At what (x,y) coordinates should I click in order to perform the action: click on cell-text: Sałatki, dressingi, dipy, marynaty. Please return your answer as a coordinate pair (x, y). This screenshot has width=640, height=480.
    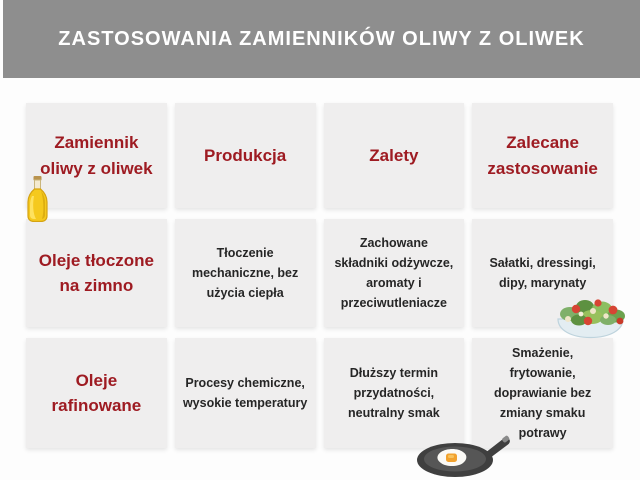
    Looking at the image, I should click on (542, 273).